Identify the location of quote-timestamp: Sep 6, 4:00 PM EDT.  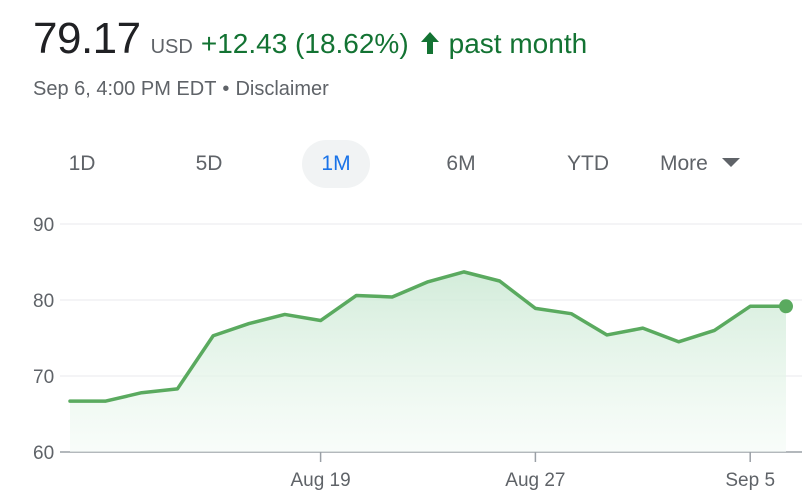
(125, 89).